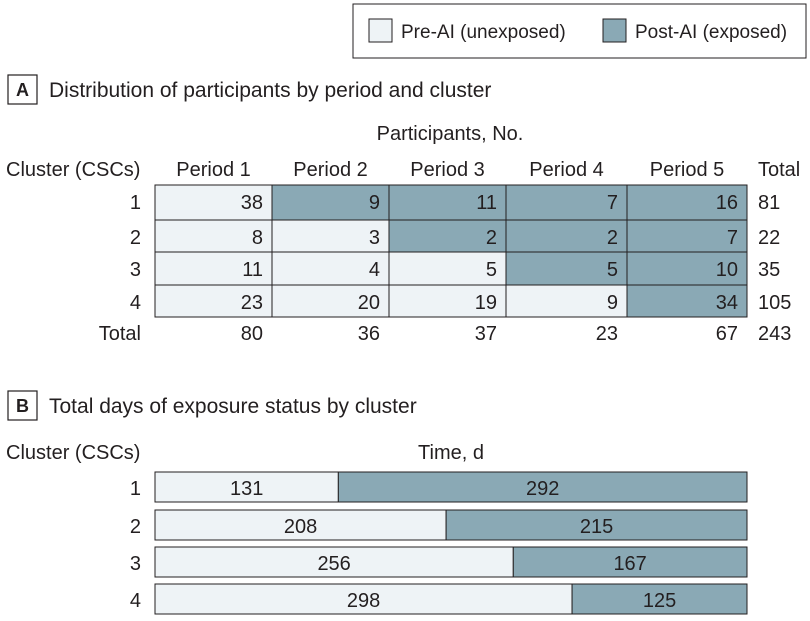 The width and height of the screenshot is (810, 621). I want to click on total-column-header: Total, so click(779, 170).